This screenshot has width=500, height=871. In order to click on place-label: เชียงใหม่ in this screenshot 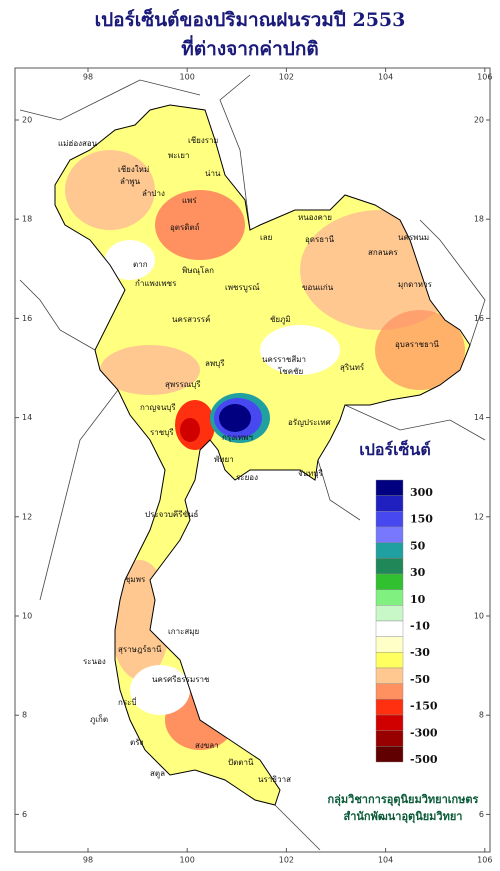, I will do `click(133, 169)`.